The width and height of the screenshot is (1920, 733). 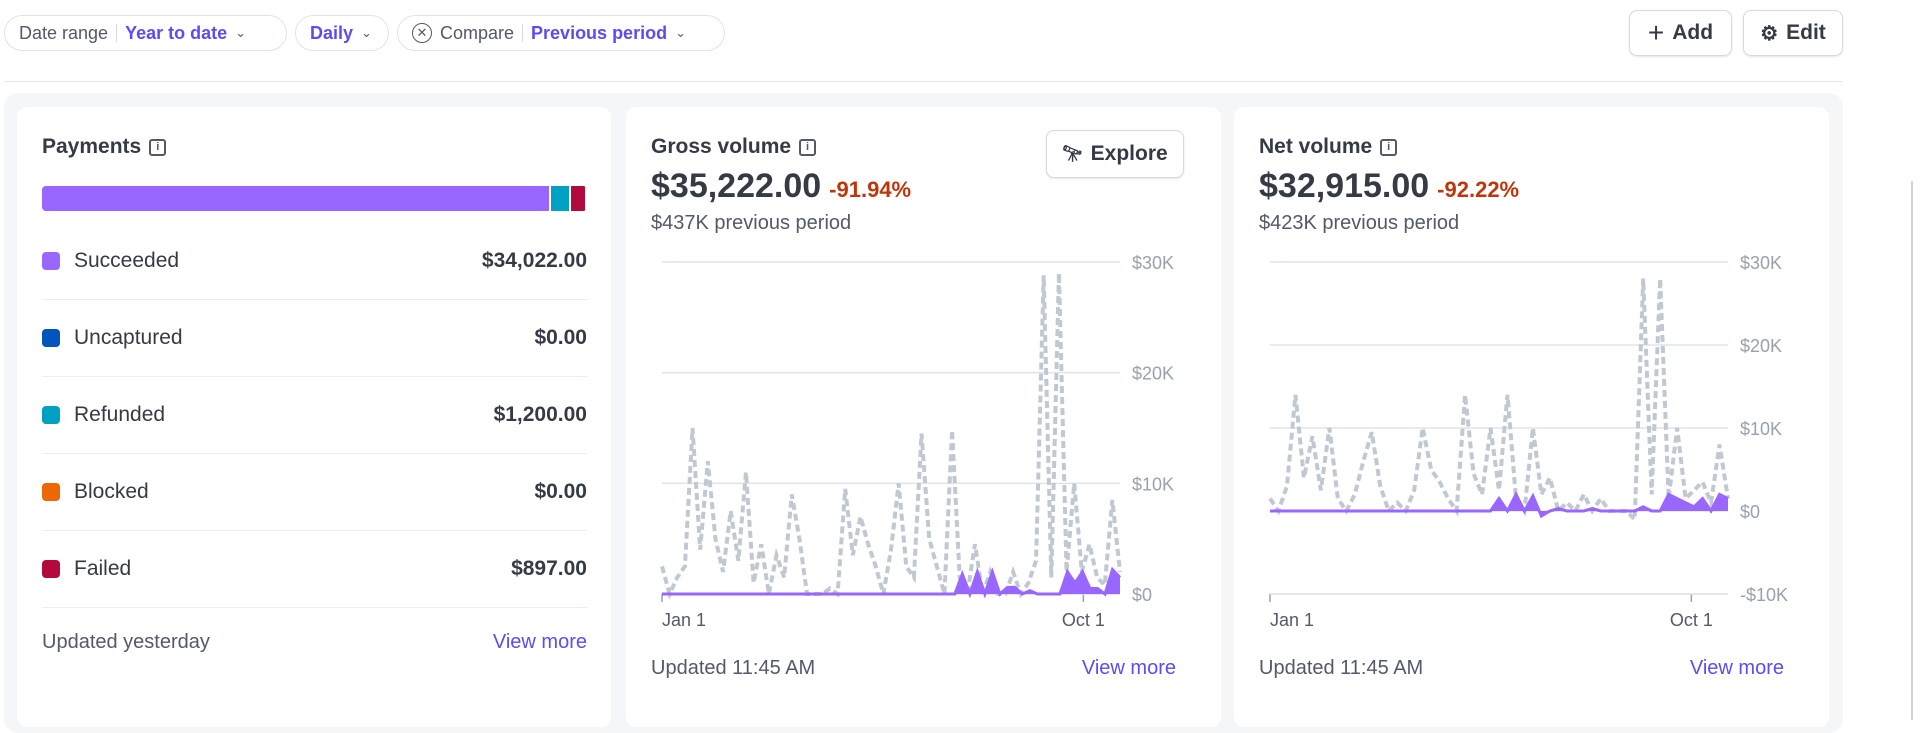 I want to click on payment-row-succeeded: Succeeded $34,022.00, so click(x=314, y=261).